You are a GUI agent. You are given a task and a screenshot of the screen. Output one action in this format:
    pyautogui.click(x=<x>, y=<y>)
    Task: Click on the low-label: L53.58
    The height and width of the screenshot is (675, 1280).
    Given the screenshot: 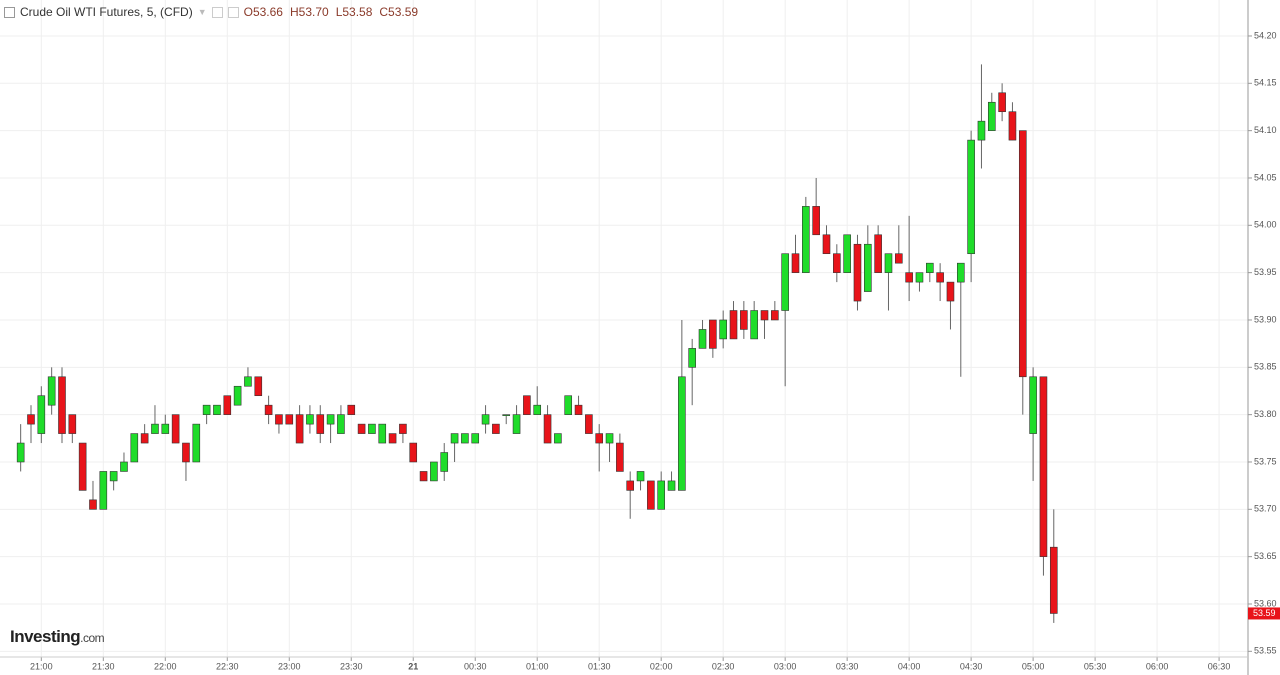 What is the action you would take?
    pyautogui.click(x=354, y=12)
    